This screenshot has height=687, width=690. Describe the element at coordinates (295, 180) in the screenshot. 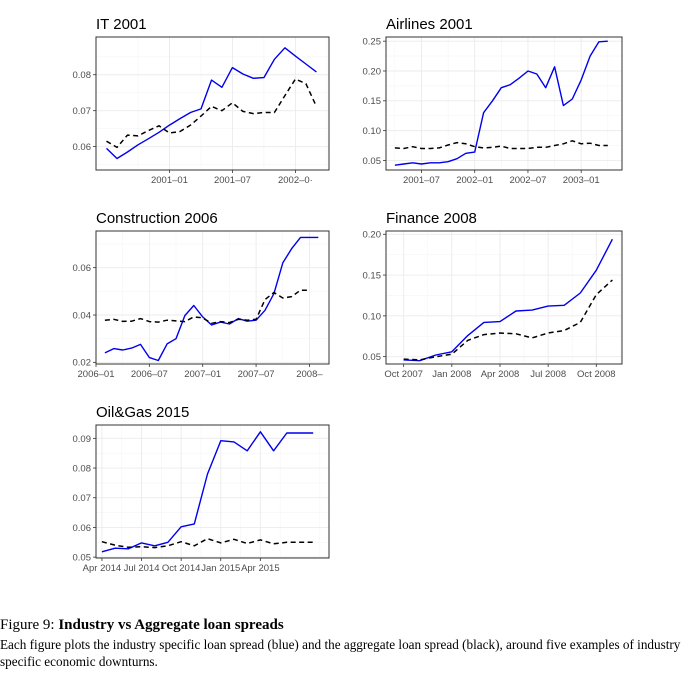

I see `x-tick-label: 2002–0·` at that location.